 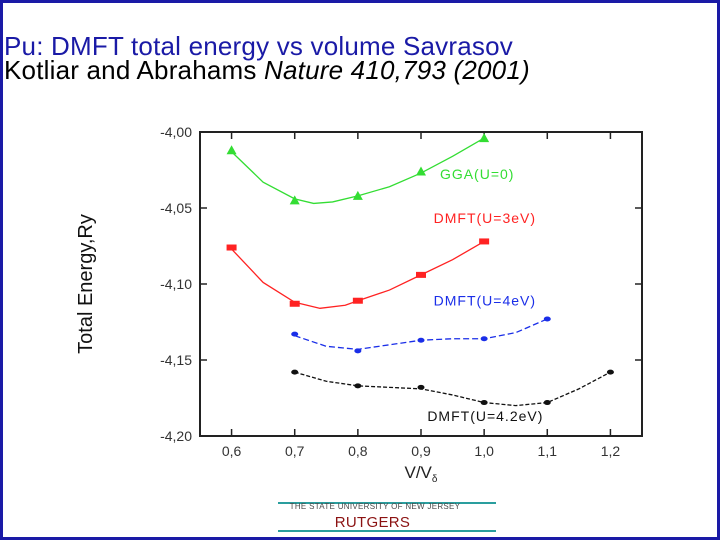 What do you see at coordinates (86, 284) in the screenshot?
I see `y-axis-label: Total Energy,Ry` at bounding box center [86, 284].